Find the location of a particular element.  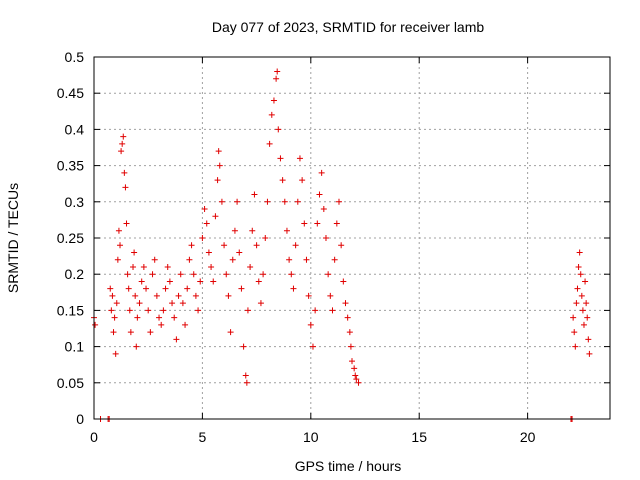

y-tick-label: 0.1 is located at coordinates (75, 347).